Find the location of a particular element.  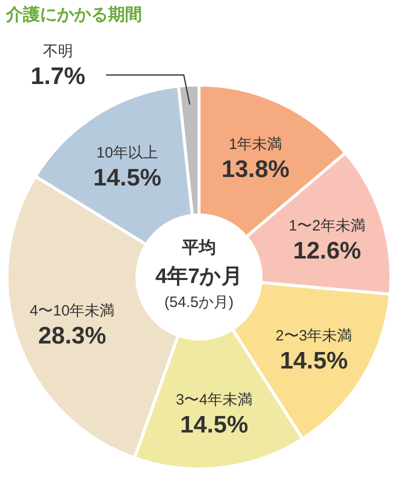

text: 4年7か月 is located at coordinates (199, 276).